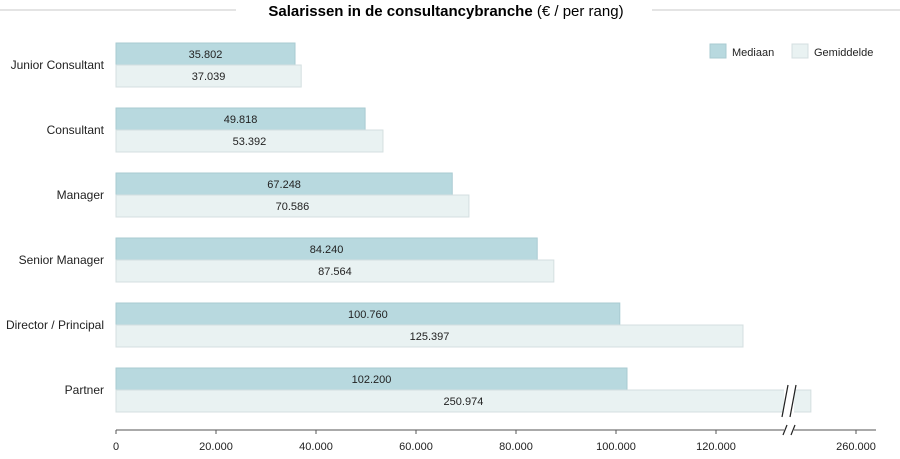  What do you see at coordinates (793, 430) in the screenshot?
I see `x-axis-break-mark-right` at bounding box center [793, 430].